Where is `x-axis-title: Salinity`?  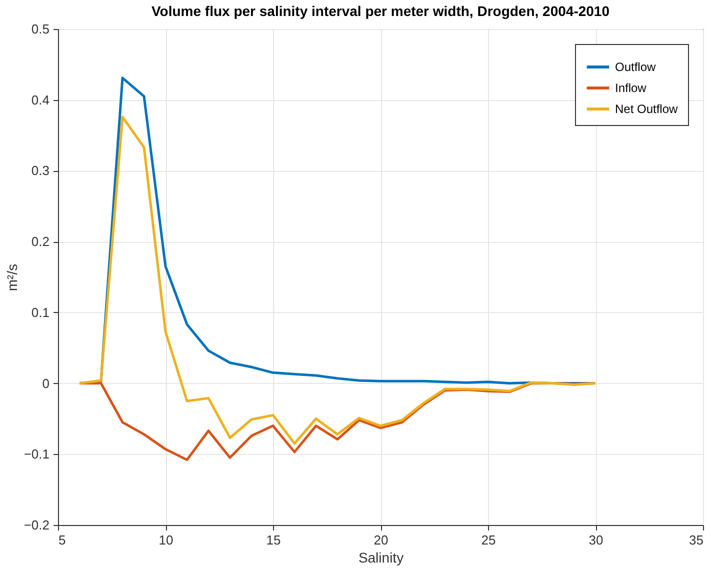 x-axis-title: Salinity is located at coordinates (381, 558).